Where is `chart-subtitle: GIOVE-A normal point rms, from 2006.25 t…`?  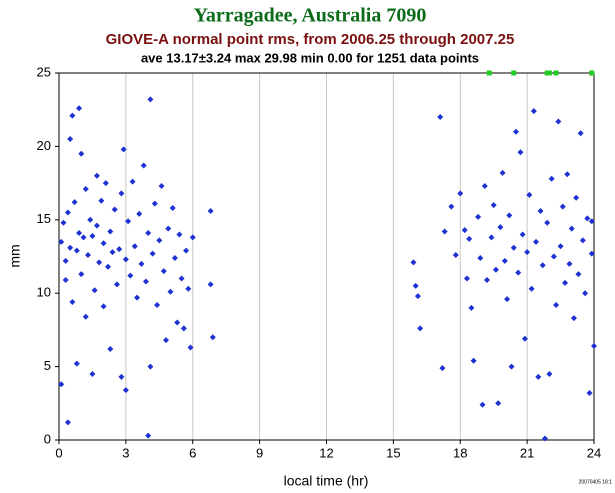
chart-subtitle: GIOVE-A normal point rms, from 2006.25 t… is located at coordinates (310, 39).